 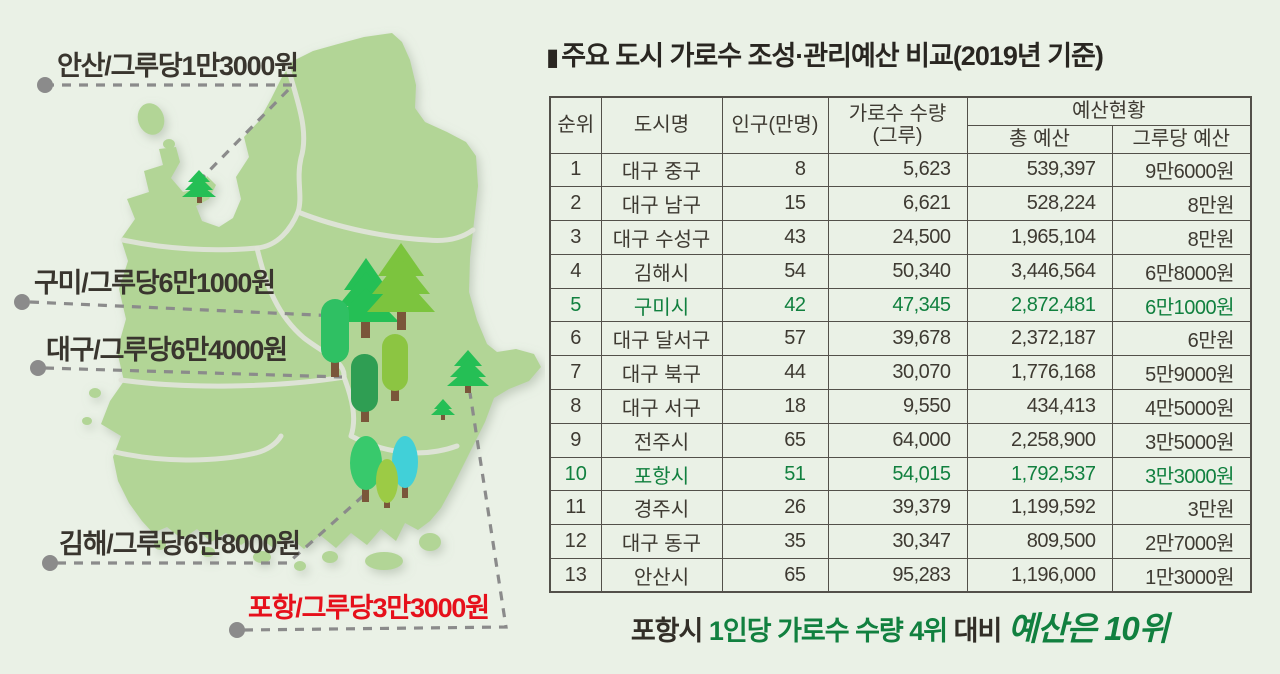 What do you see at coordinates (1181, 139) in the screenshot?
I see `header-per-tree-budget: 그루당 예산` at bounding box center [1181, 139].